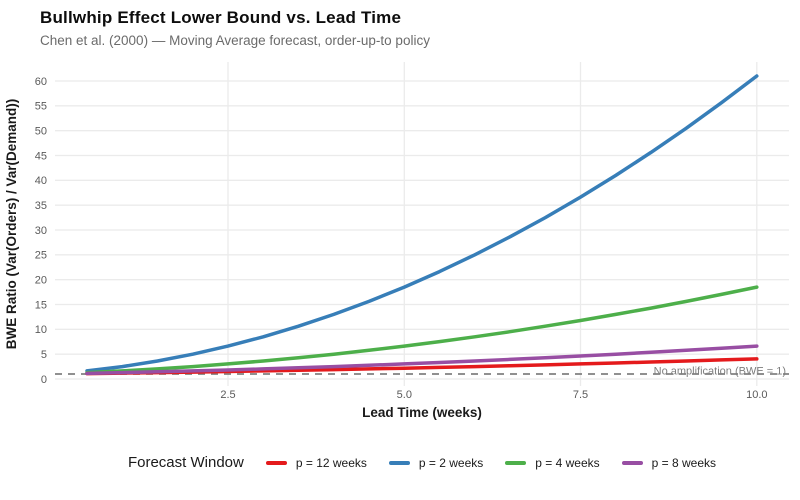  Describe the element at coordinates (331, 462) in the screenshot. I see `legend-label: p = 12 weeks` at that location.